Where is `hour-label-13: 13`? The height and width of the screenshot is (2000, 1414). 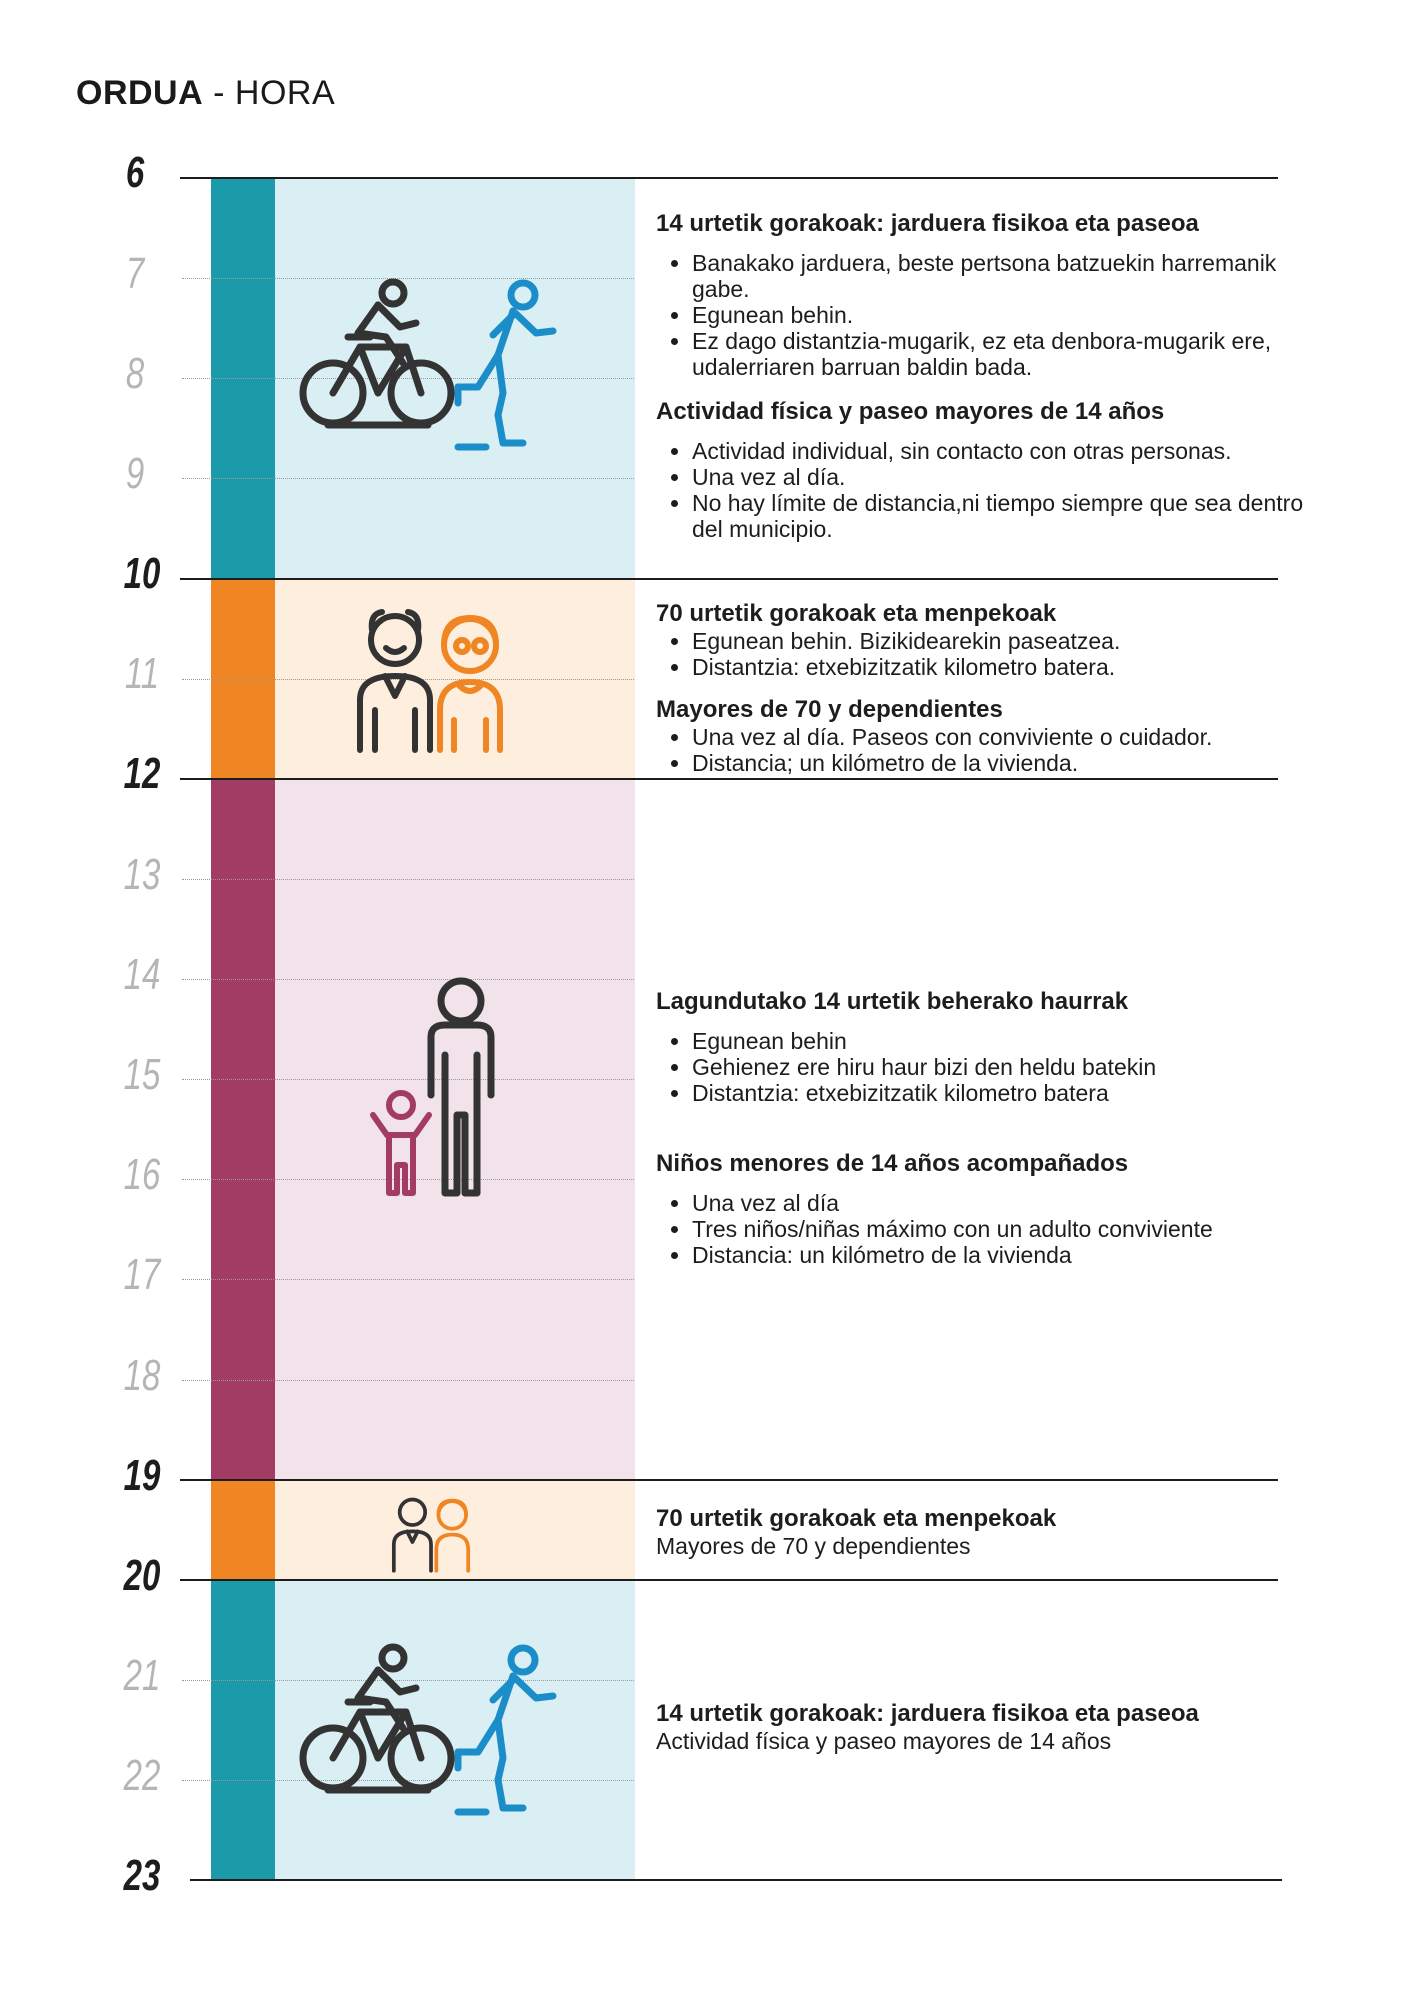 hour-label-13: 13 is located at coordinates (142, 874).